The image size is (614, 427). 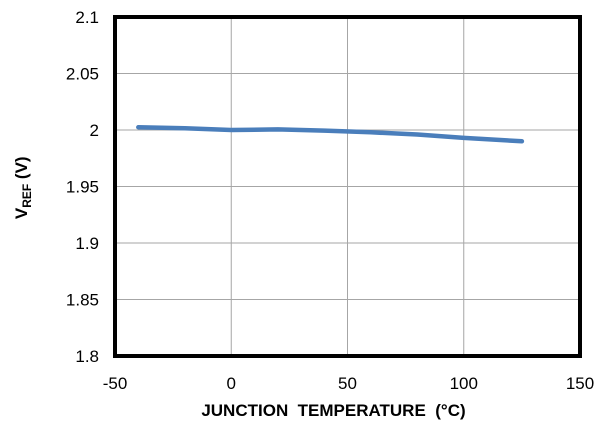 I want to click on y-axis-title: VREF (V), so click(x=23, y=192).